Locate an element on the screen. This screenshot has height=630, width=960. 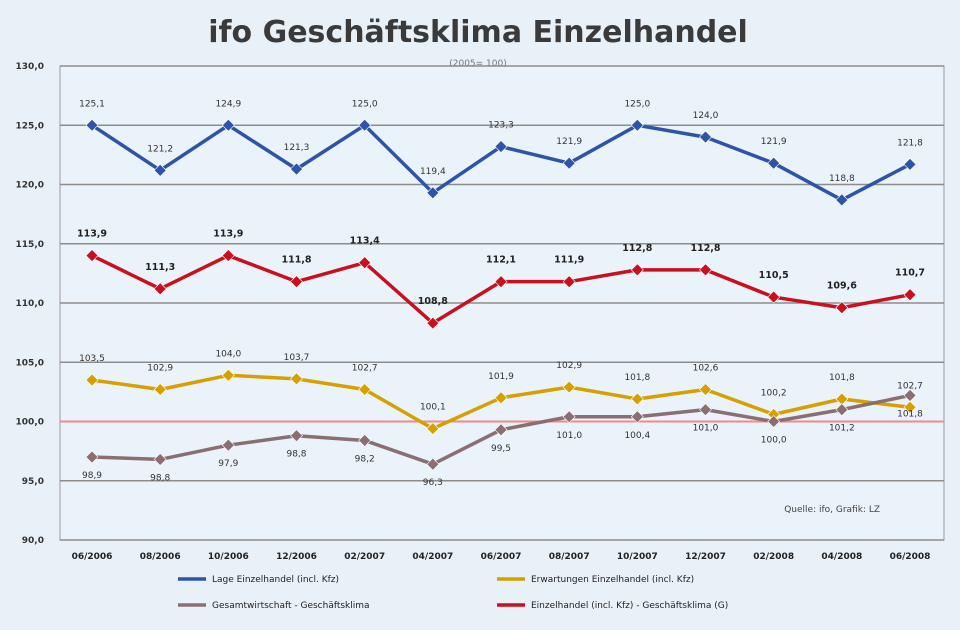
data-label: 96,3 is located at coordinates (433, 483).